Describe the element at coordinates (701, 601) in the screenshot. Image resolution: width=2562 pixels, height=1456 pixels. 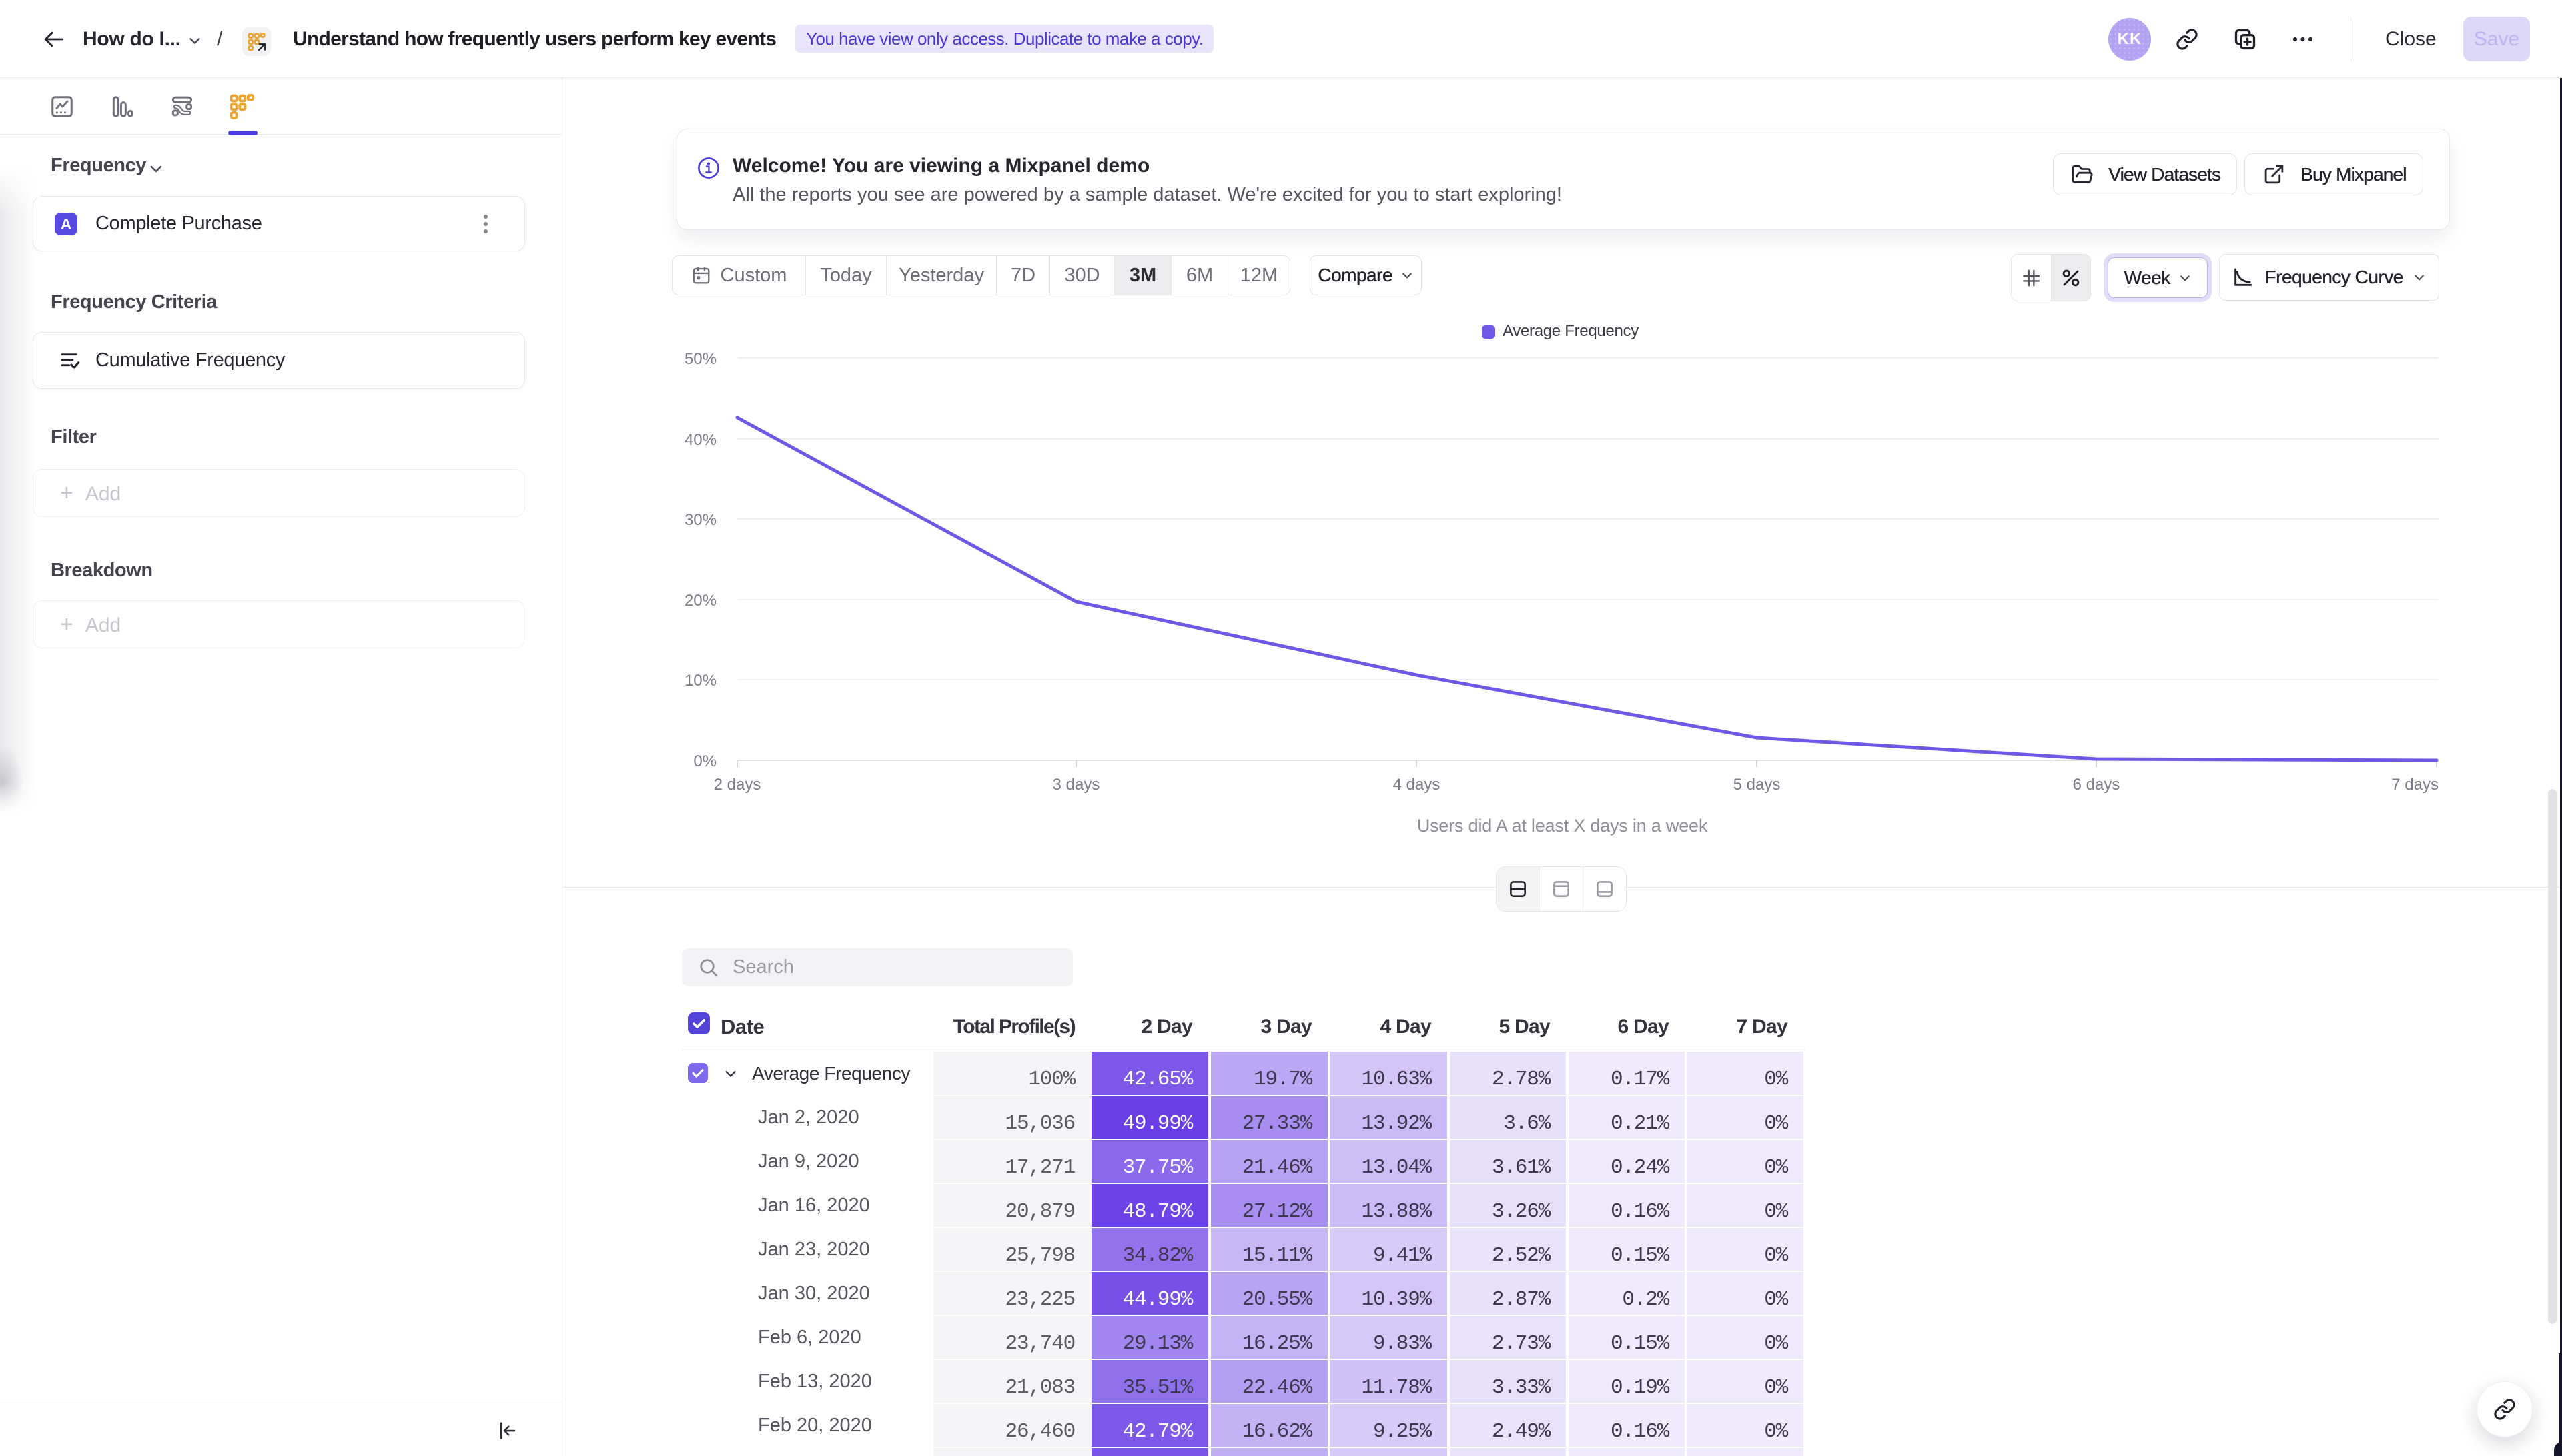
I see `svg-text: 20%` at that location.